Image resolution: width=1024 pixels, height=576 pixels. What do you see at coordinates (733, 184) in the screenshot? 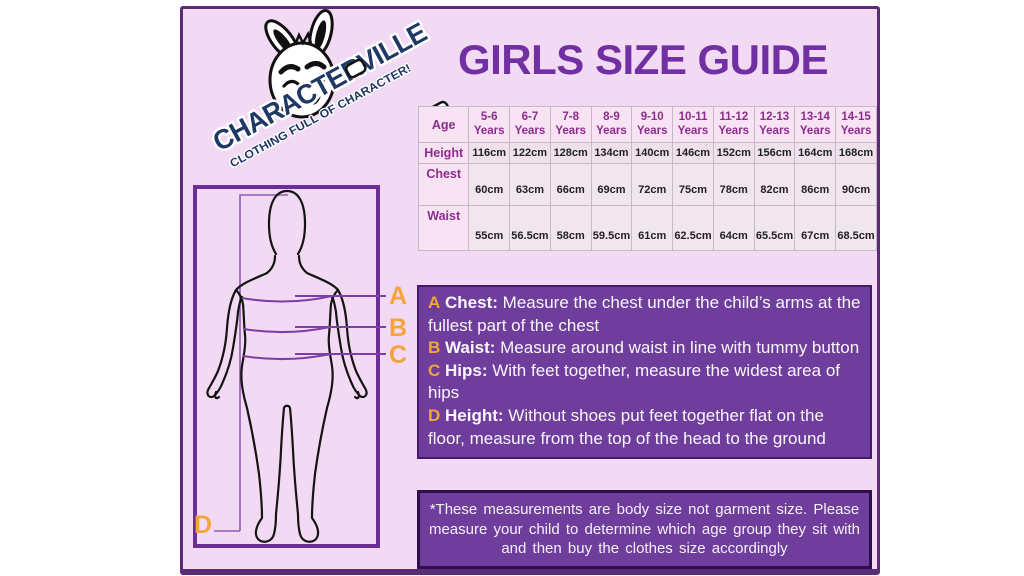
I see `table-value-cell: 78cm` at bounding box center [733, 184].